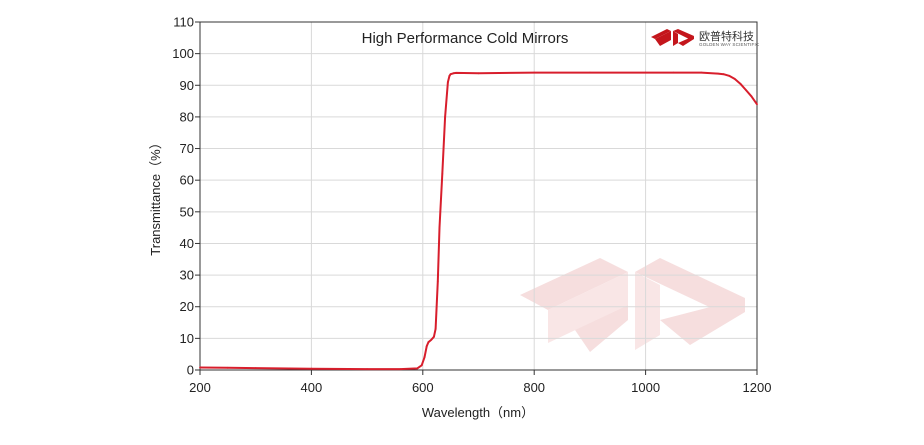 The width and height of the screenshot is (924, 445). Describe the element at coordinates (423, 387) in the screenshot. I see `x-tick-label: 600` at that location.